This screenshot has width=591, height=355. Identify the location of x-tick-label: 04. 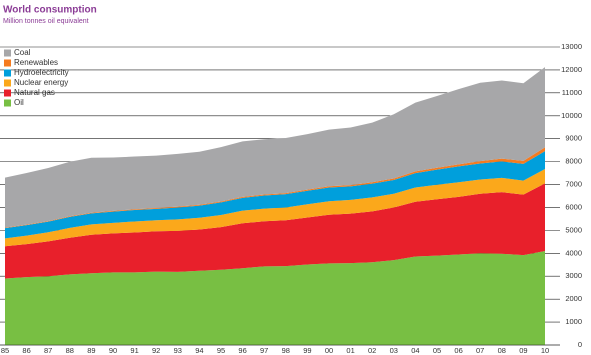
(415, 350).